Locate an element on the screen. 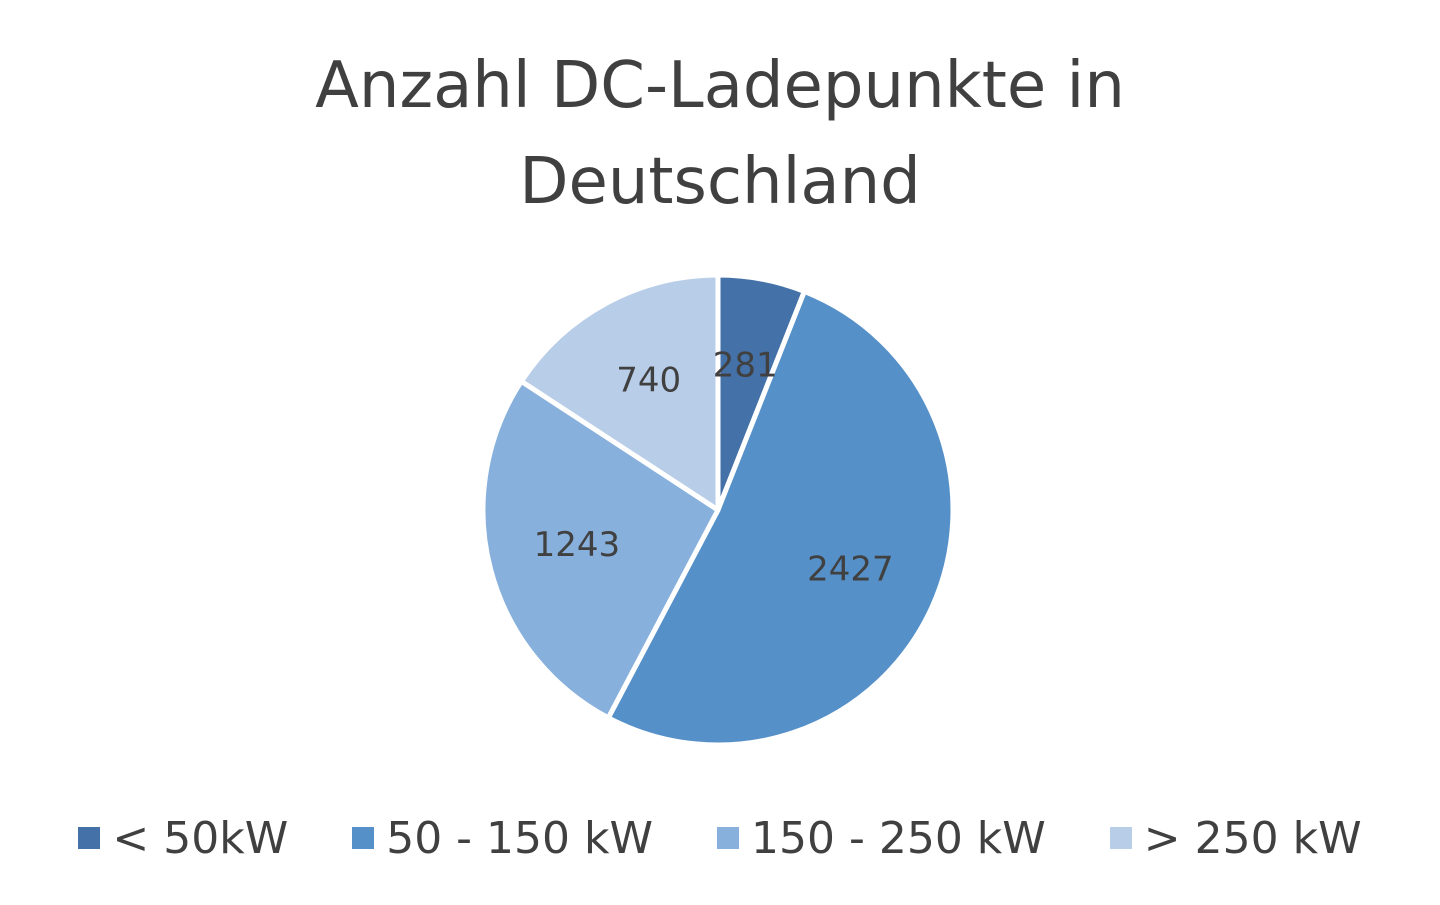 This screenshot has width=1440, height=905. legend-label-over-250kw: > 250 kW is located at coordinates (1252, 838).